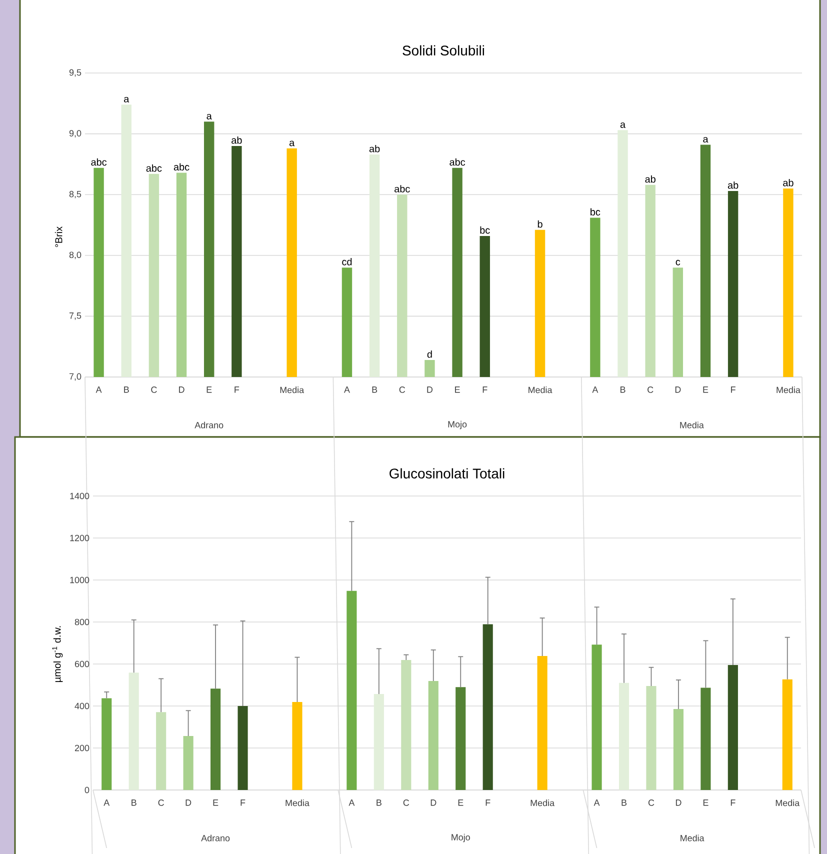 The height and width of the screenshot is (854, 827). What do you see at coordinates (540, 224) in the screenshot?
I see `data-label: b` at bounding box center [540, 224].